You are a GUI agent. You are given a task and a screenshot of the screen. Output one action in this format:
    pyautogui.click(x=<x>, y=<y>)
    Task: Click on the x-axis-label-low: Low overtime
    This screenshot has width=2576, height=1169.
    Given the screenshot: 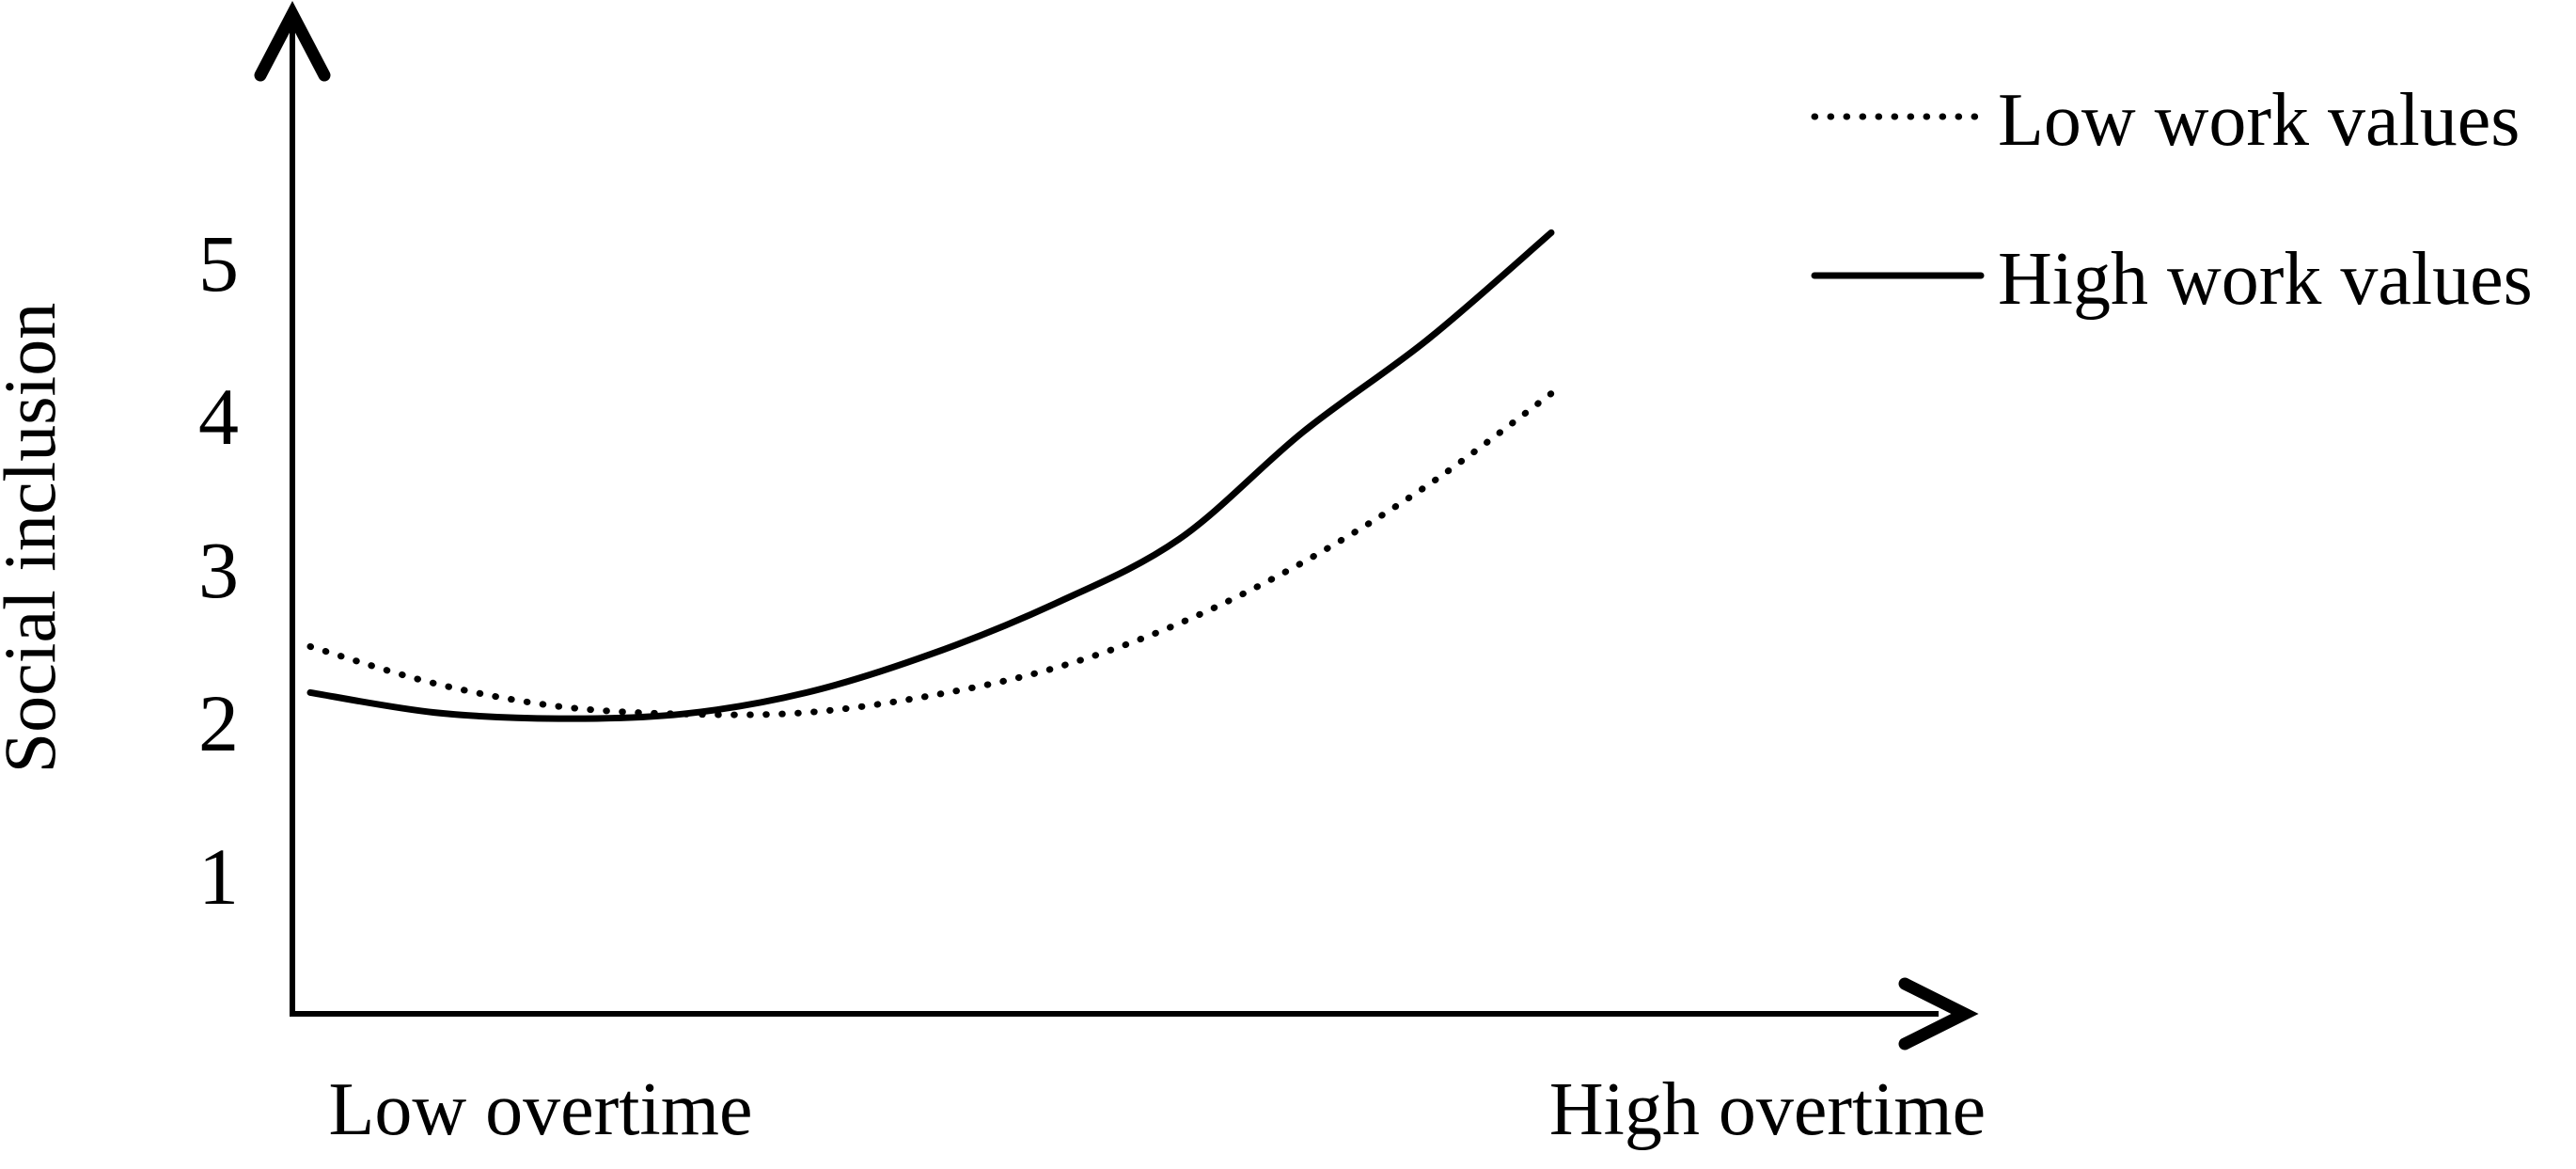 What is the action you would take?
    pyautogui.click(x=541, y=1109)
    